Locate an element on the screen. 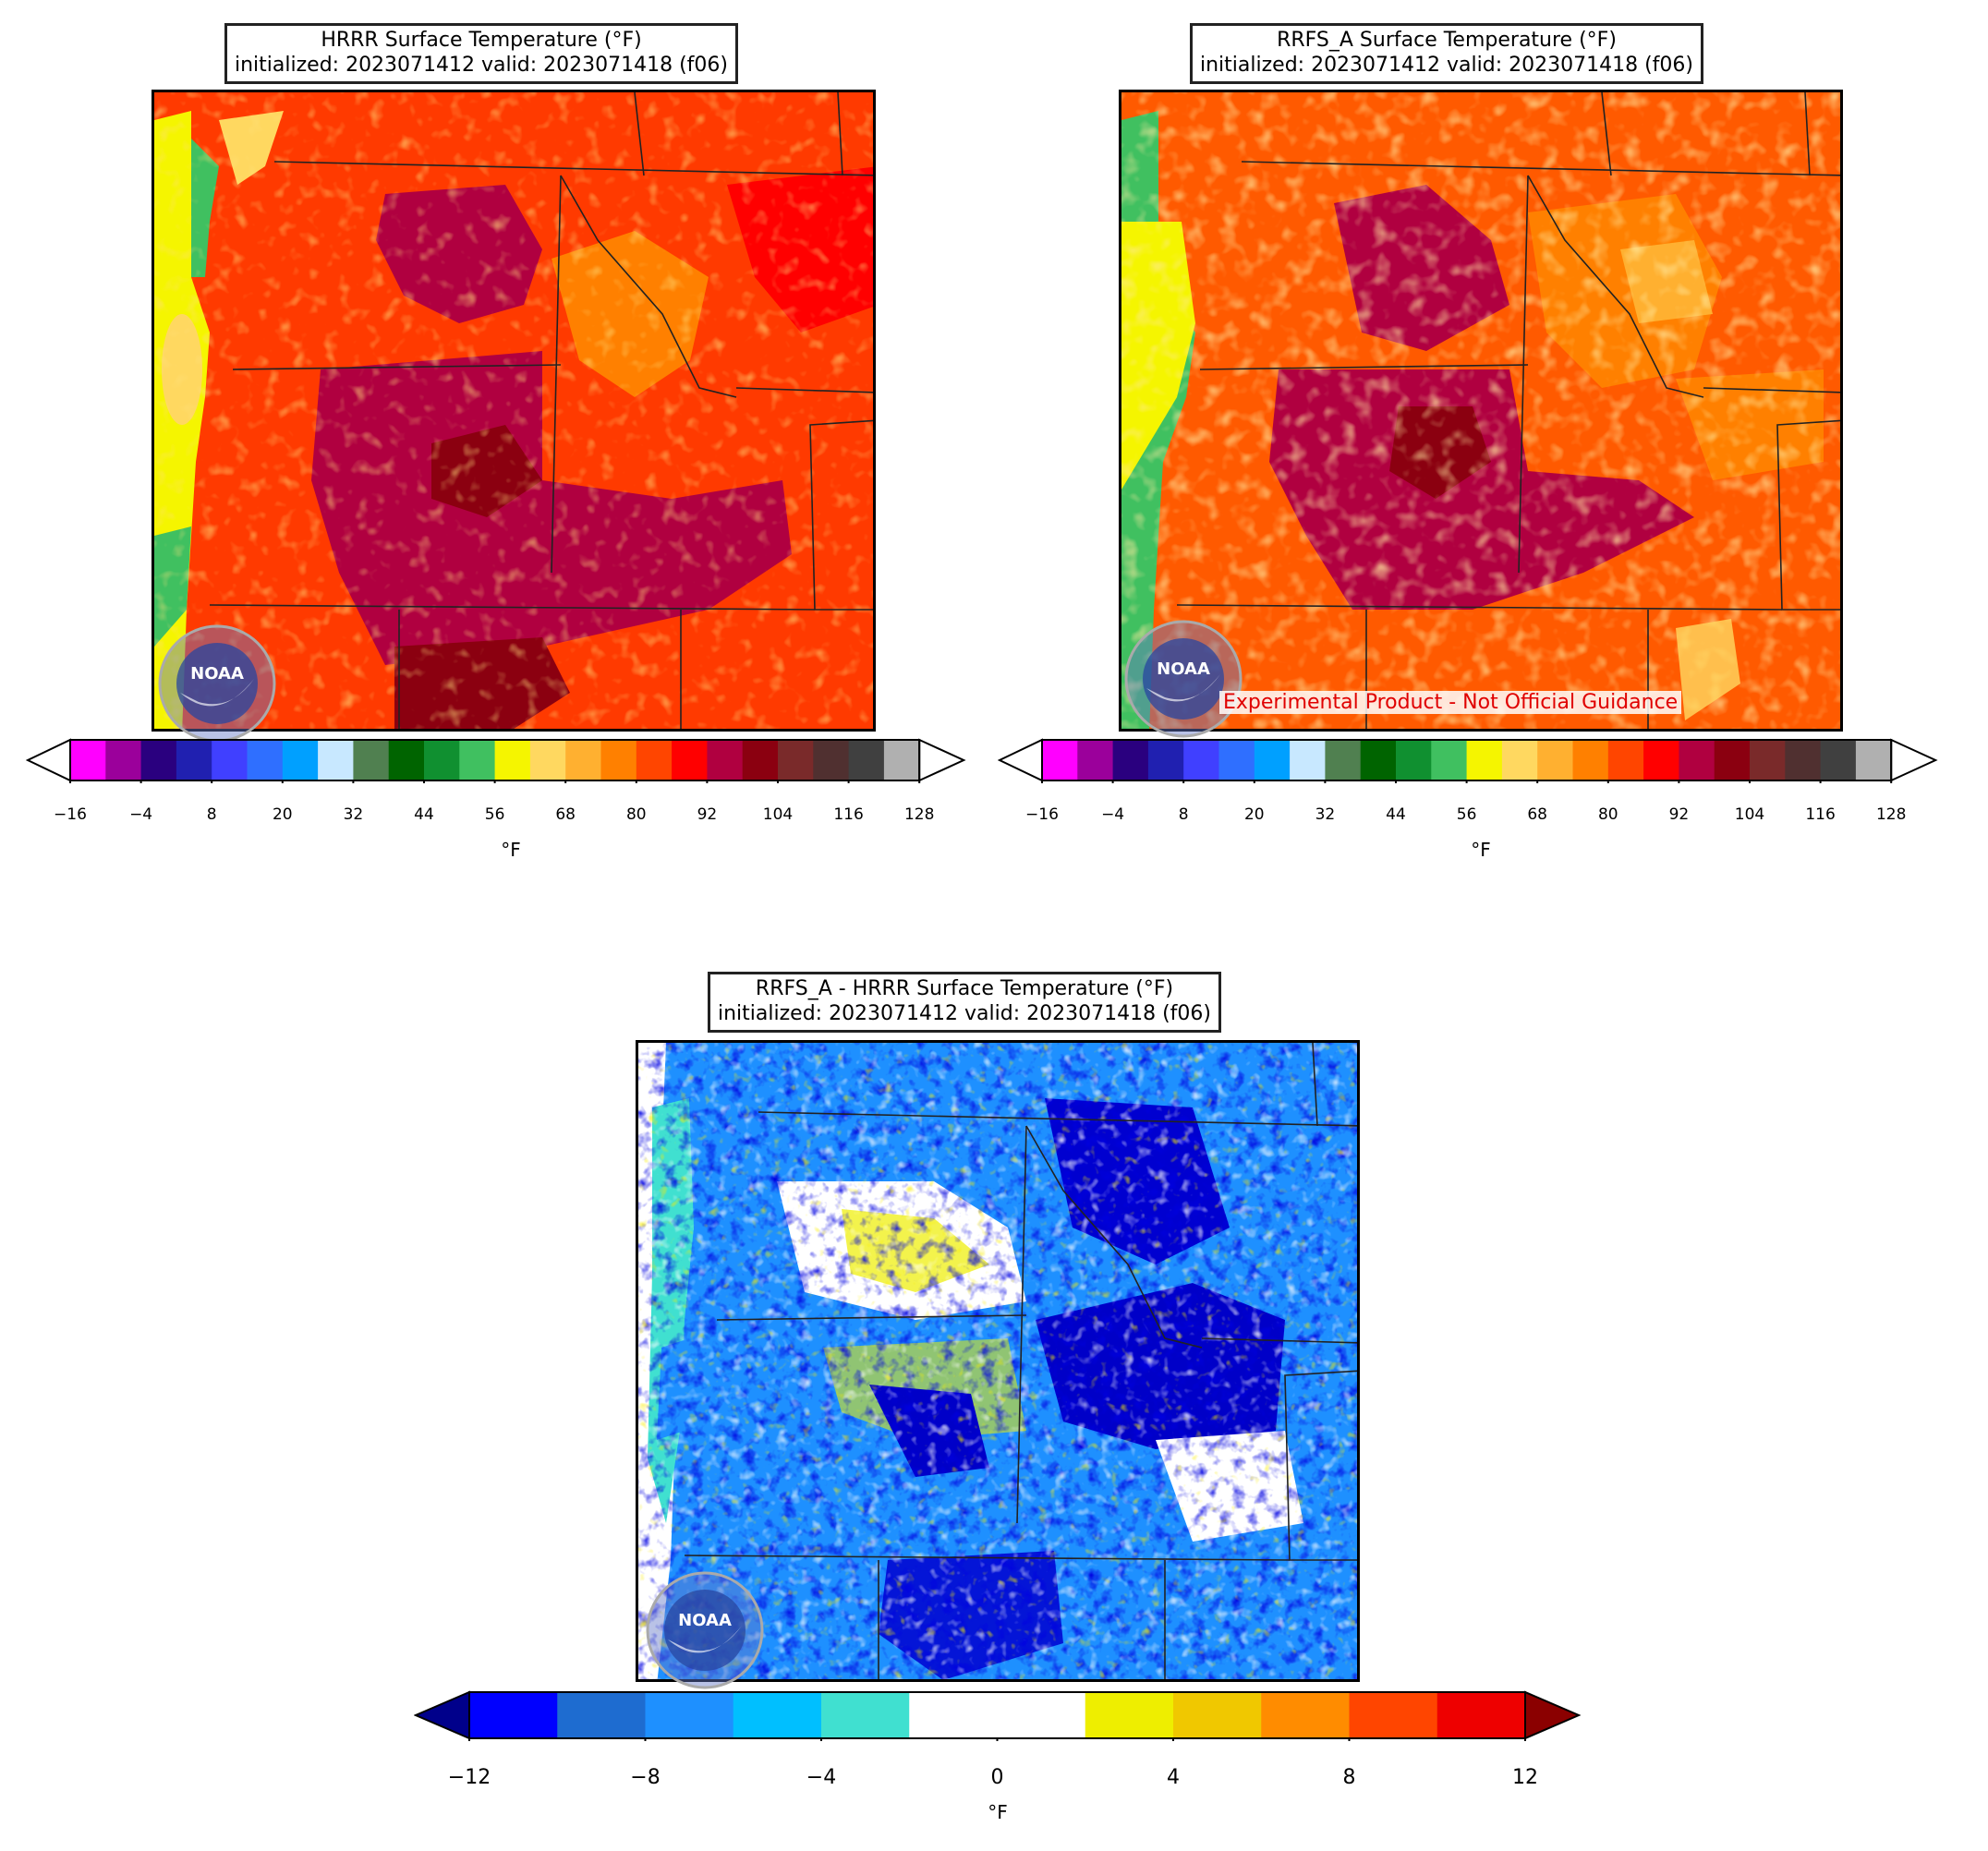  colorbar-tick-label: 44 is located at coordinates (1396, 815).